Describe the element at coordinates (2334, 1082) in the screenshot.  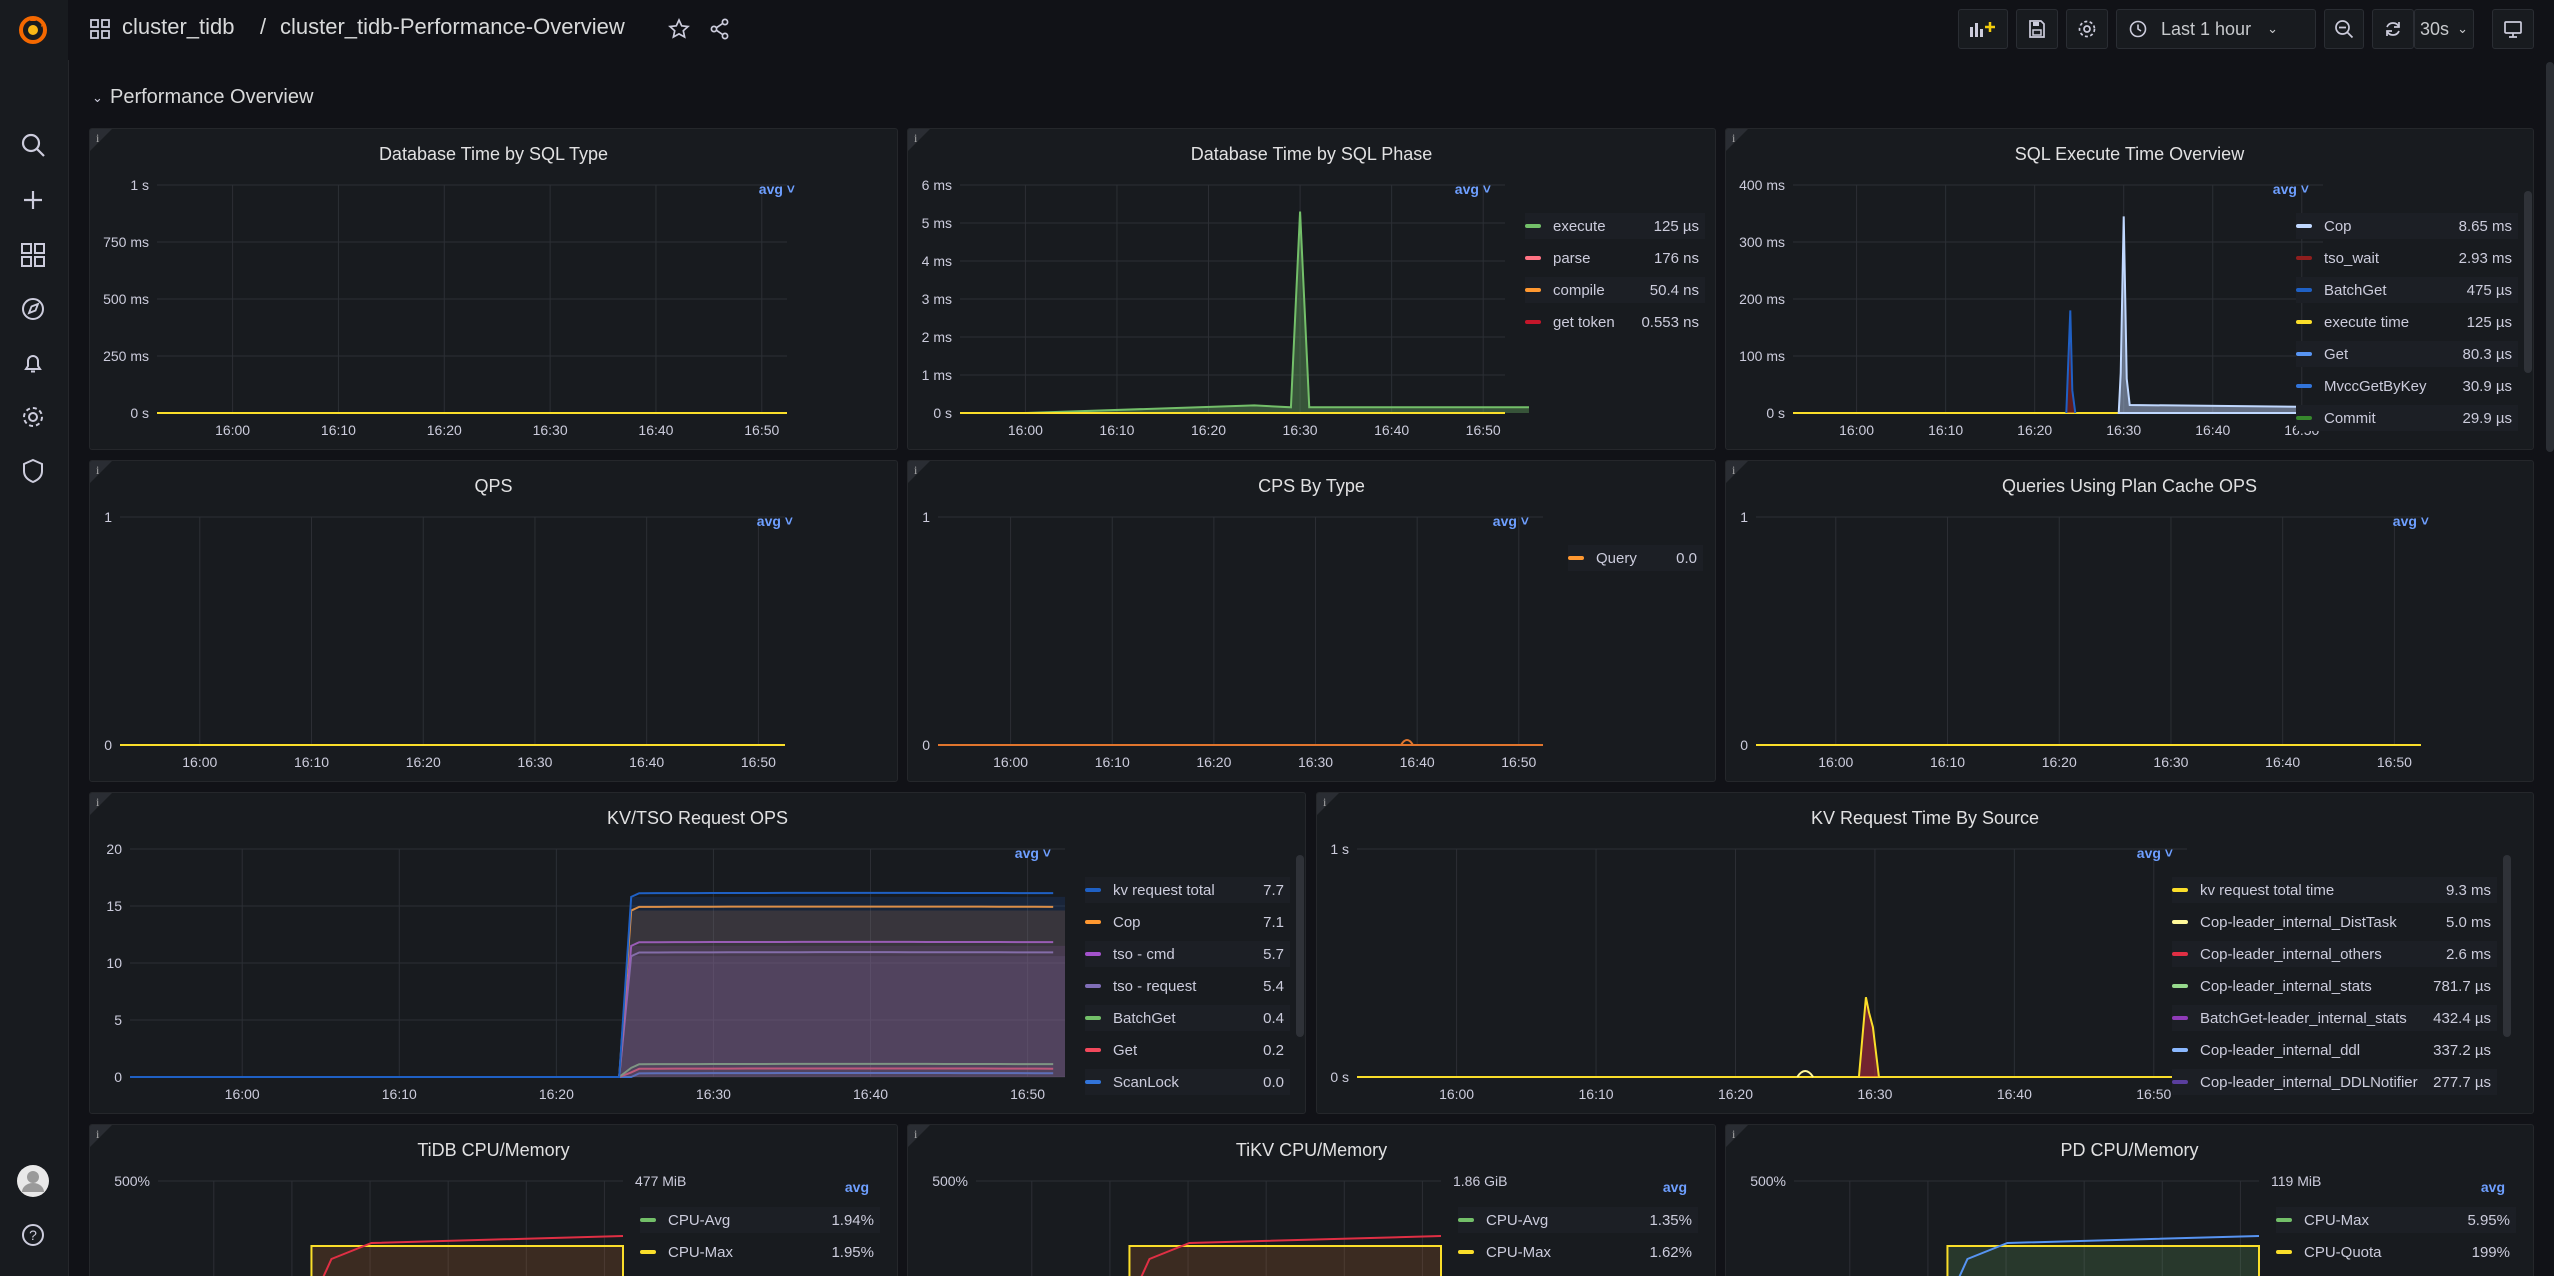
I see `legend-item-cop-leader-internal-ddlnotifier: Cop-leader_internal_DDLNotifier 277.7 µs` at that location.